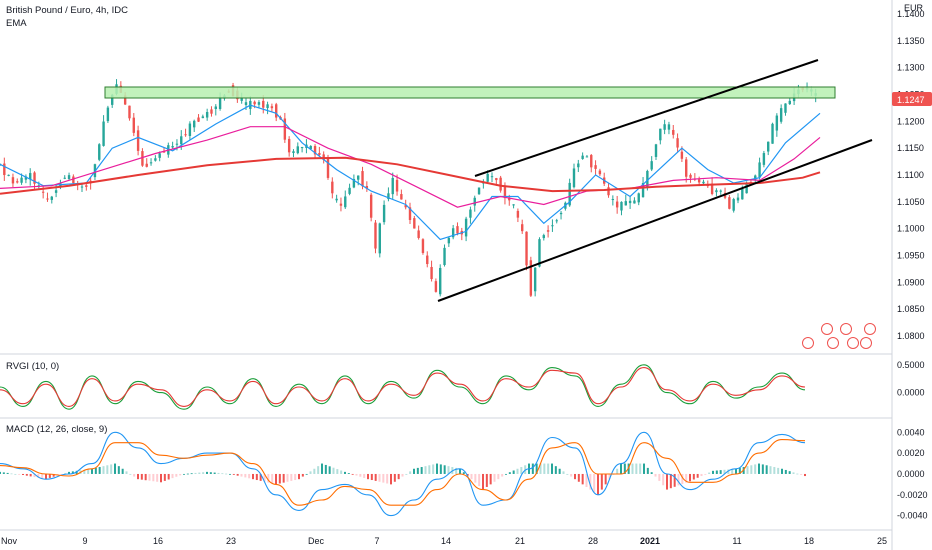 The width and height of the screenshot is (932, 550). Describe the element at coordinates (444, 541) in the screenshot. I see `time-axis: Nov 9 16 23 Dec 7 14 21 28 2021 11 18 25` at that location.